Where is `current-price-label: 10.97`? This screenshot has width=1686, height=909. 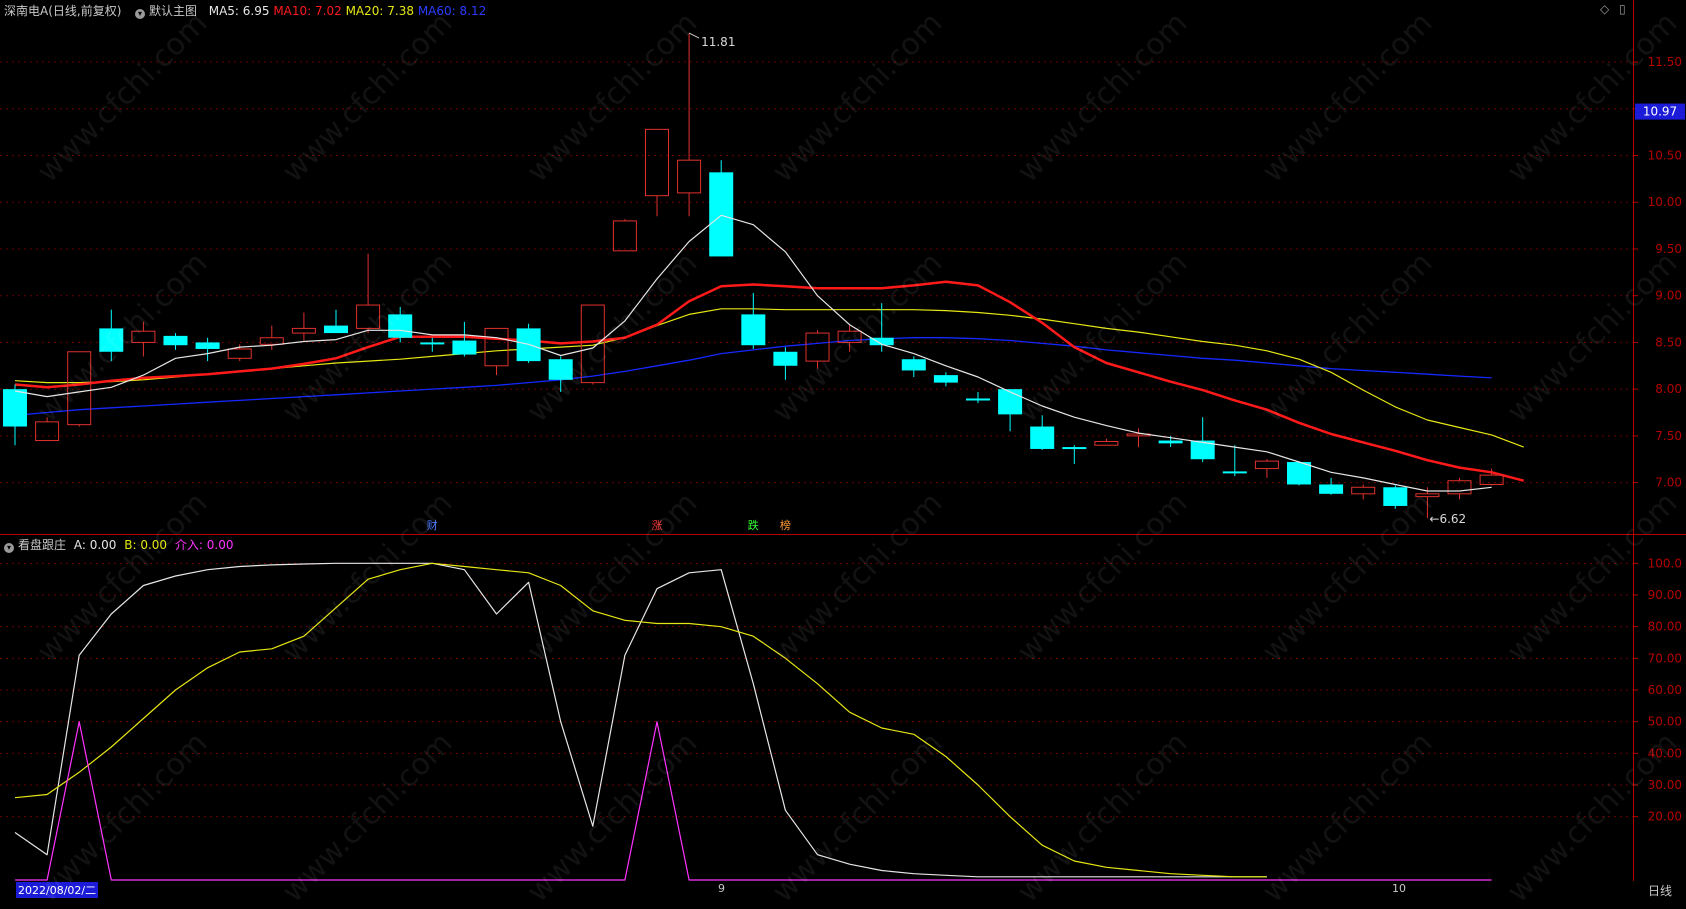
current-price-label: 10.97 is located at coordinates (1660, 112).